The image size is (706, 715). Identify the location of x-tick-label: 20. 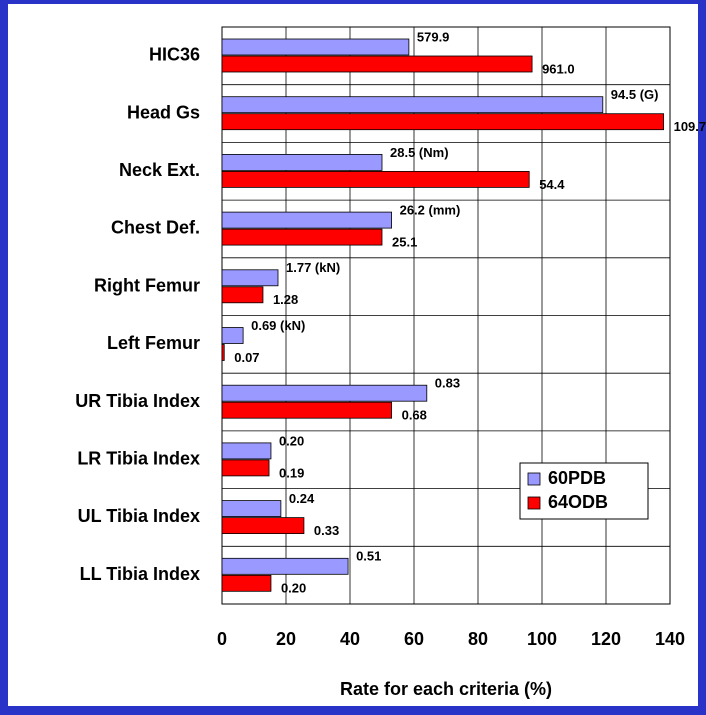
(286, 639).